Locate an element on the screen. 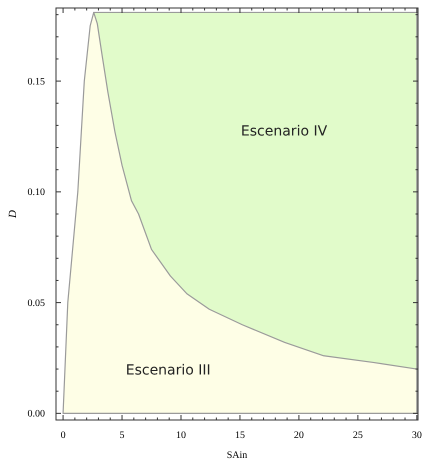  x-tick-label: 25 is located at coordinates (357, 436).